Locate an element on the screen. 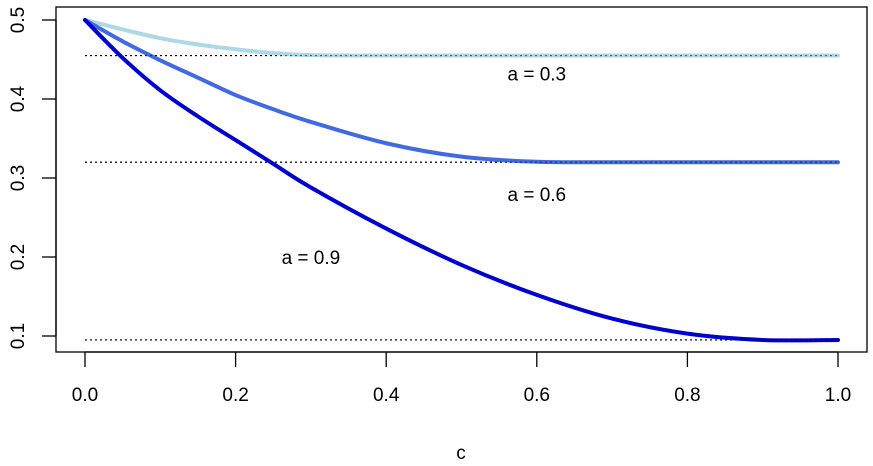 Image resolution: width=873 pixels, height=466 pixels. y-axis: 0.1 0.2 0.3 0.4 0.5 is located at coordinates (32, 178).